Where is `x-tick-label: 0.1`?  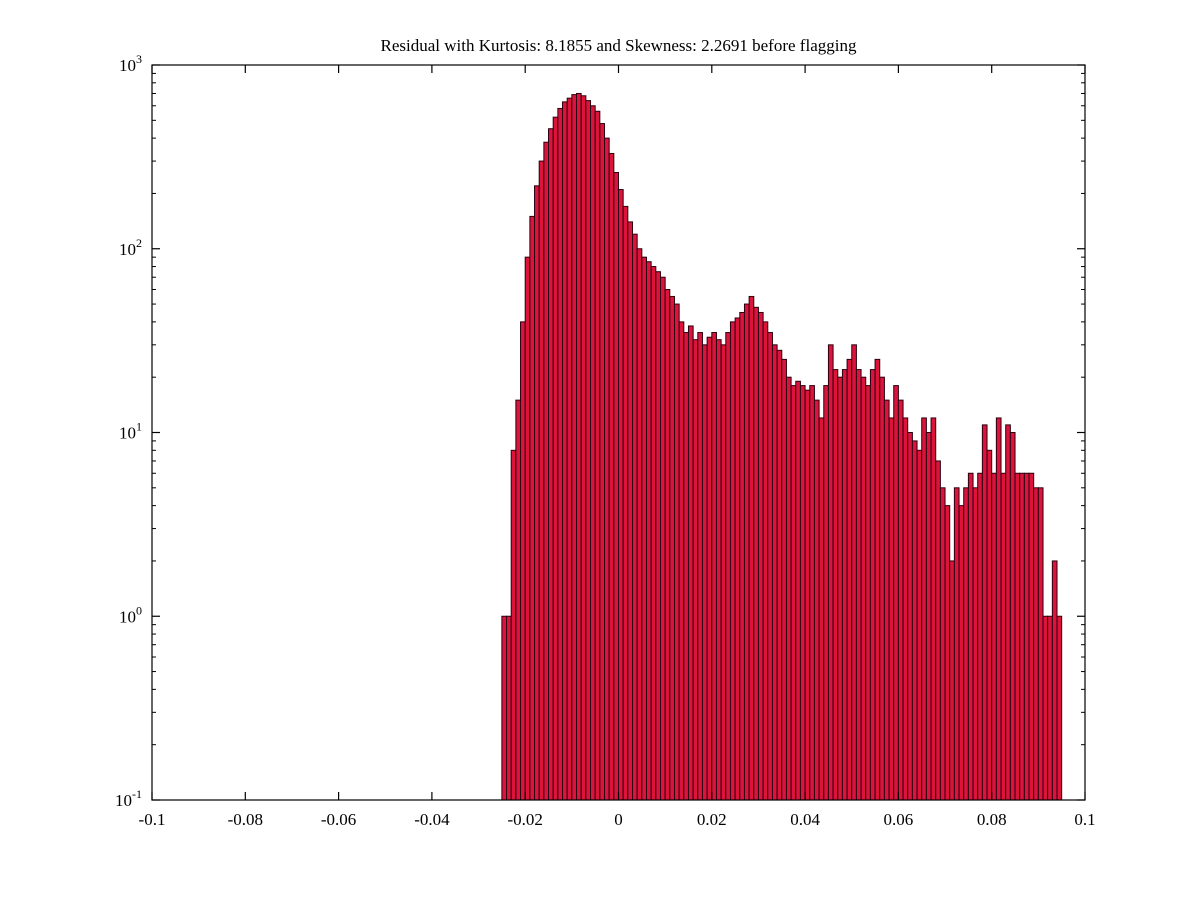
x-tick-label: 0.1 is located at coordinates (1084, 819).